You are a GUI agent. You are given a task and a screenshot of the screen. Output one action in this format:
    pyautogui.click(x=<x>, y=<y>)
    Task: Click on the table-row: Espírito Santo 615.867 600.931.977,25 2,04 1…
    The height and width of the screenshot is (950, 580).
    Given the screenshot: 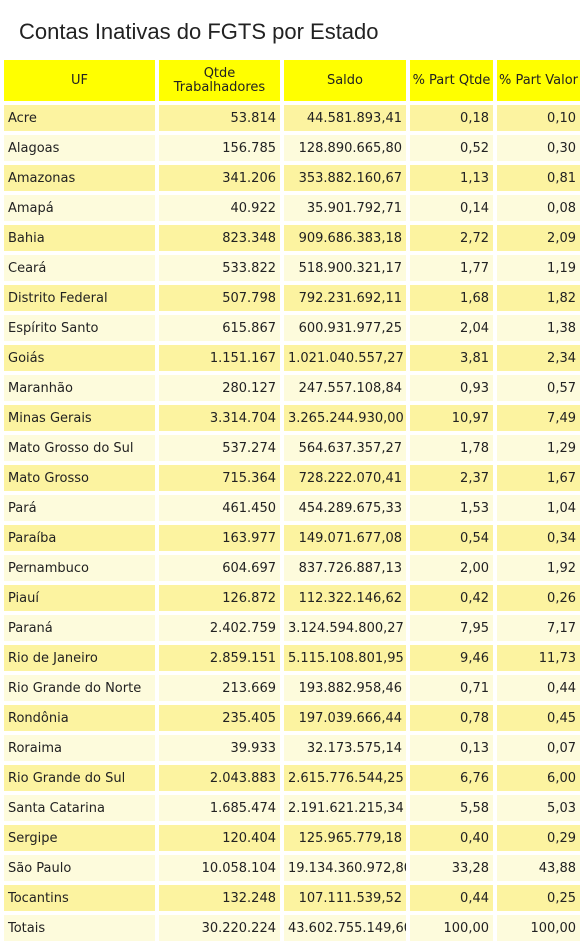 What is the action you would take?
    pyautogui.click(x=292, y=328)
    